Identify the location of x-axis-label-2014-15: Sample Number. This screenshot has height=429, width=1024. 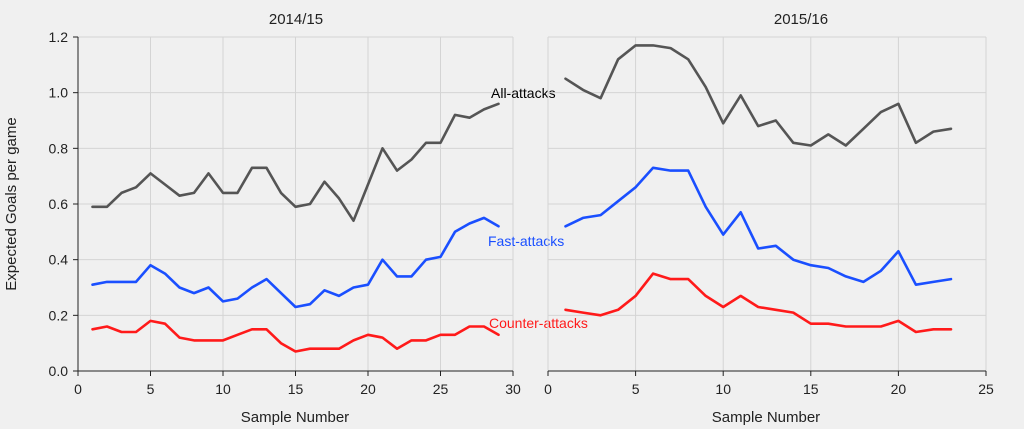
(295, 417).